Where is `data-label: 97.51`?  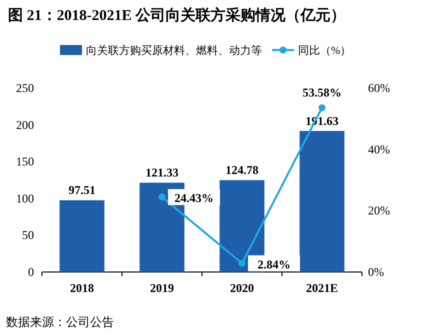 data-label: 97.51 is located at coordinates (82, 190).